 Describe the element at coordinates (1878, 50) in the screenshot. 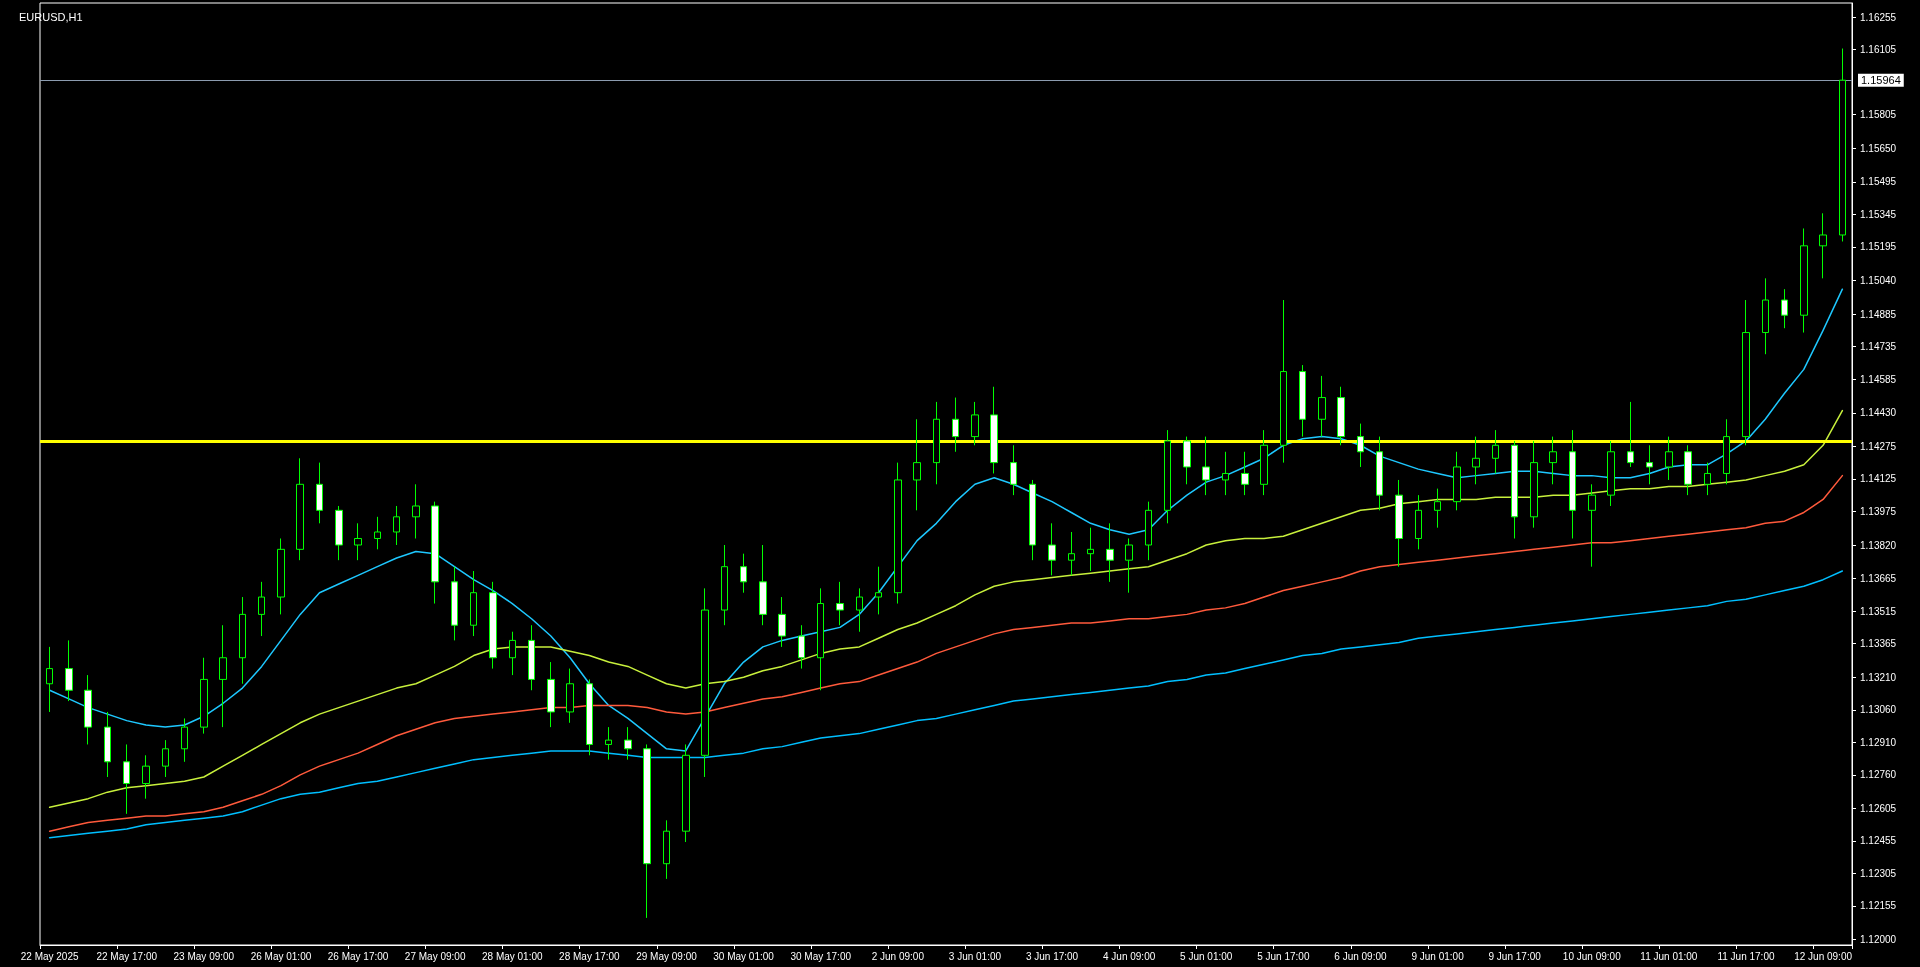

I see `y-tick-label: 1.16105` at that location.